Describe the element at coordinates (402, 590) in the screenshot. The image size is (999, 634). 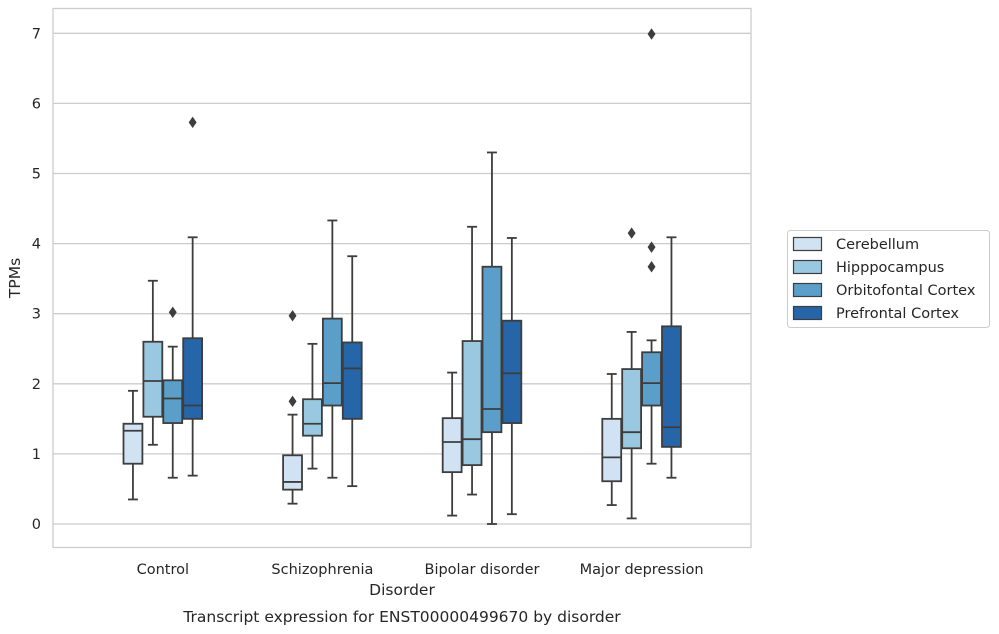
I see `x-axis-title: Disorder` at that location.